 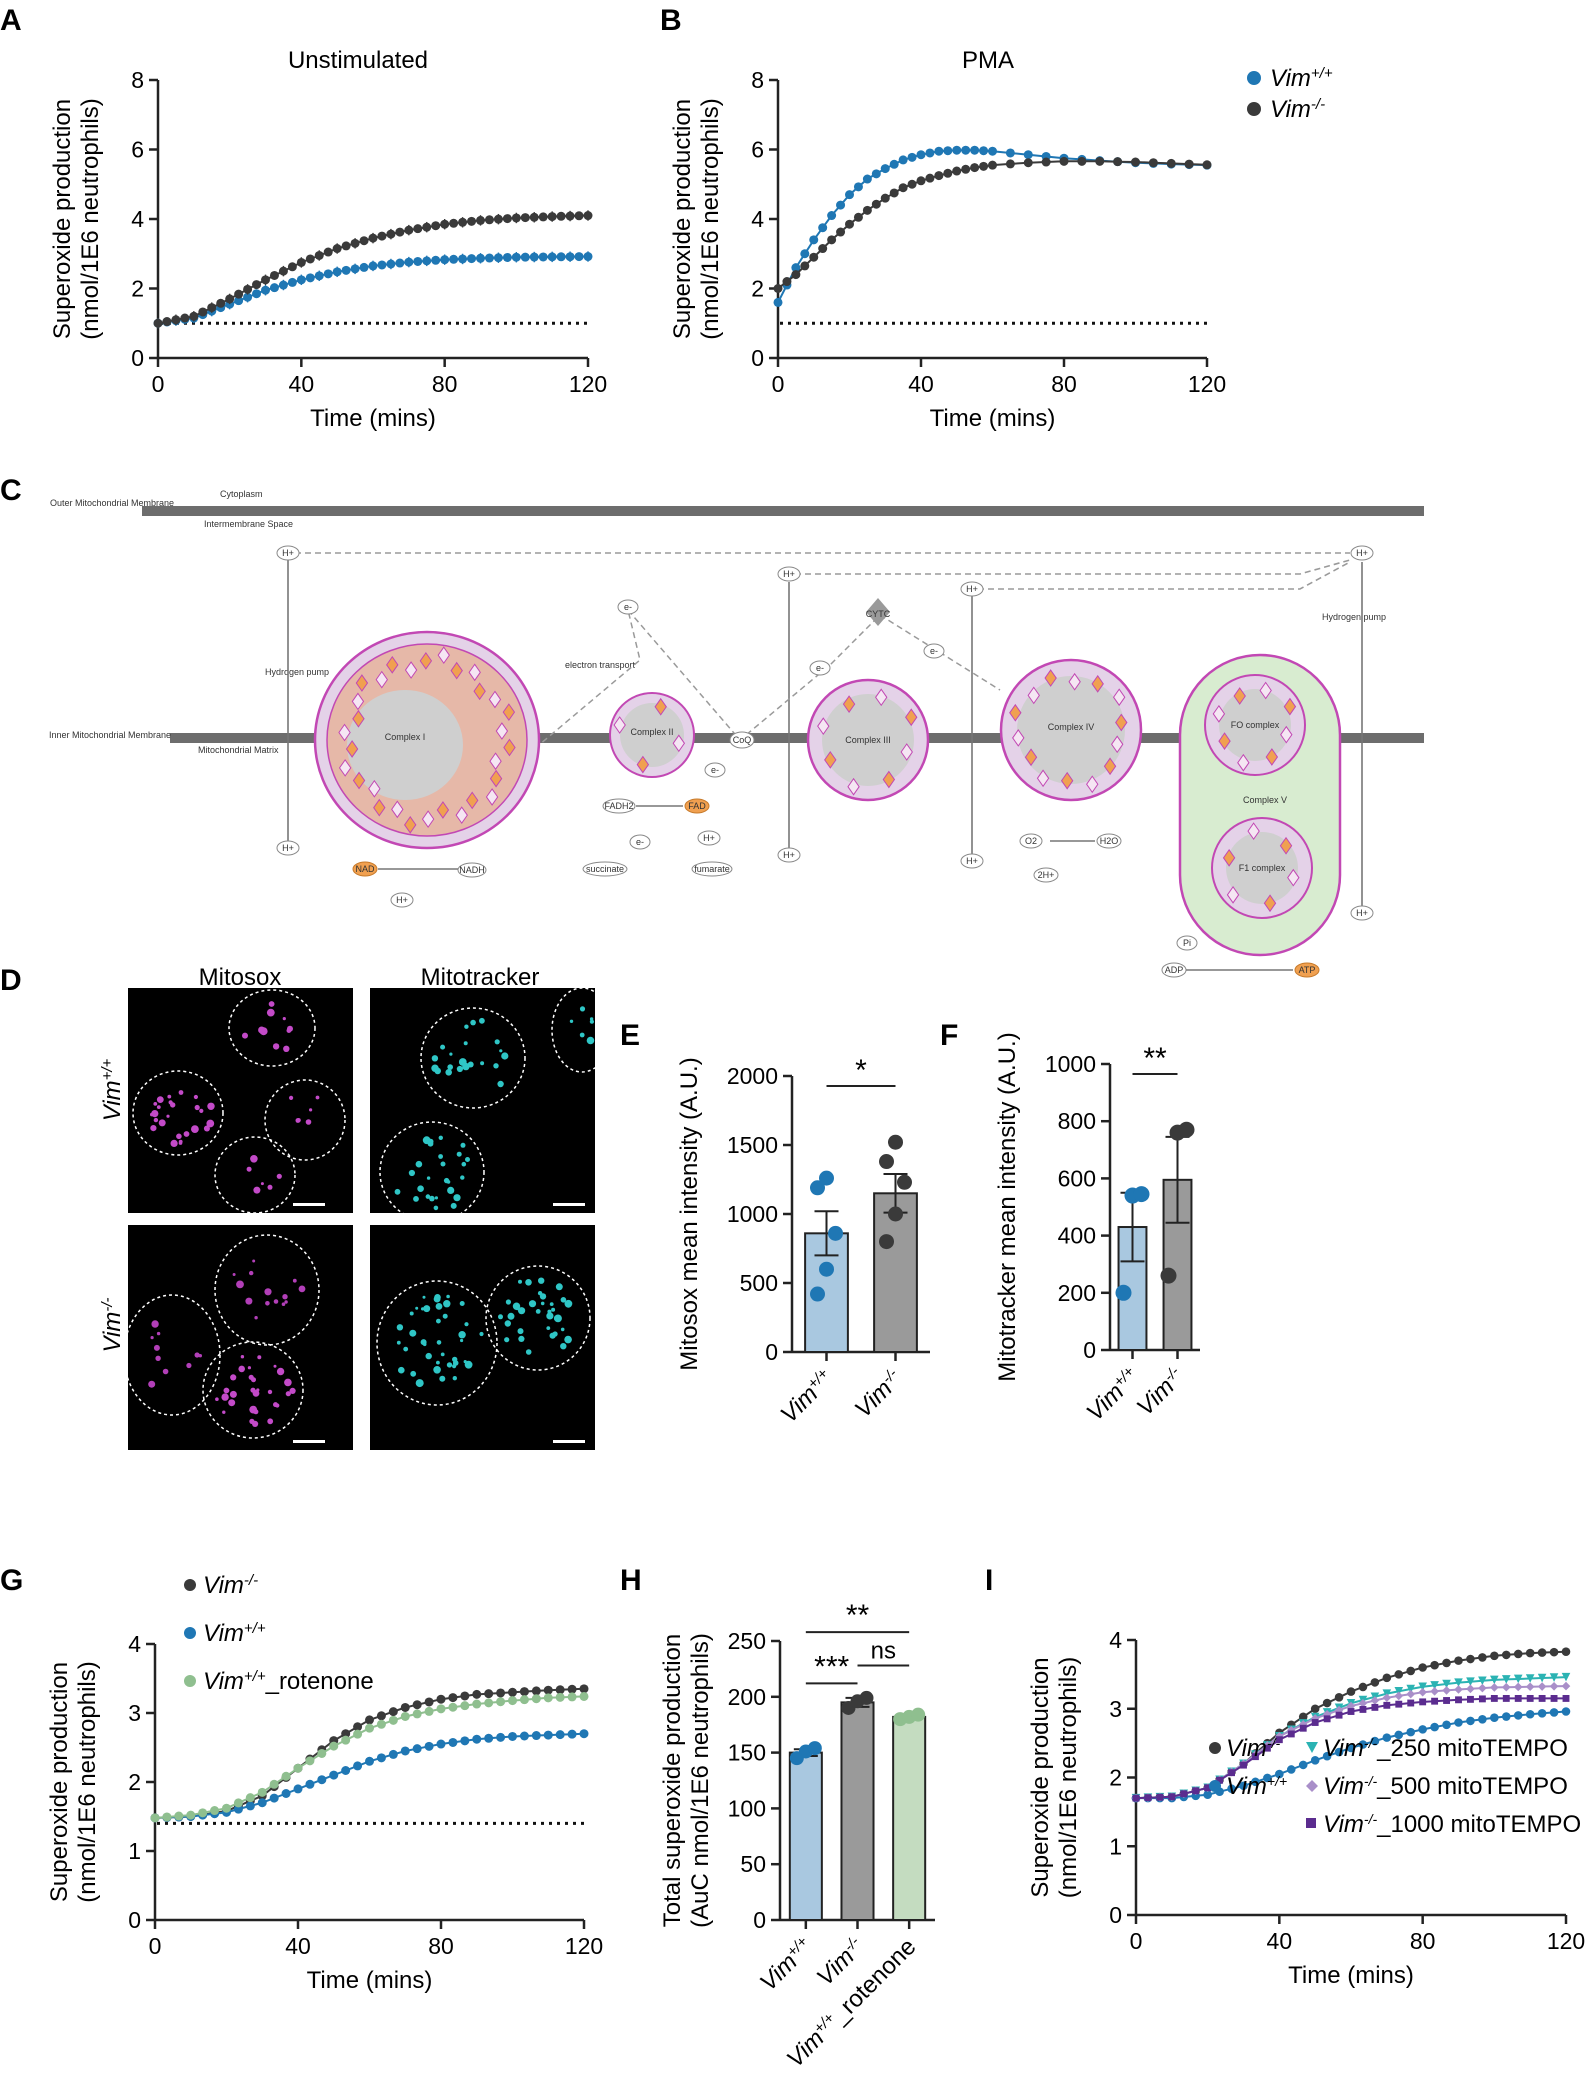 I want to click on node-pi-label: Pi, so click(x=1187, y=943).